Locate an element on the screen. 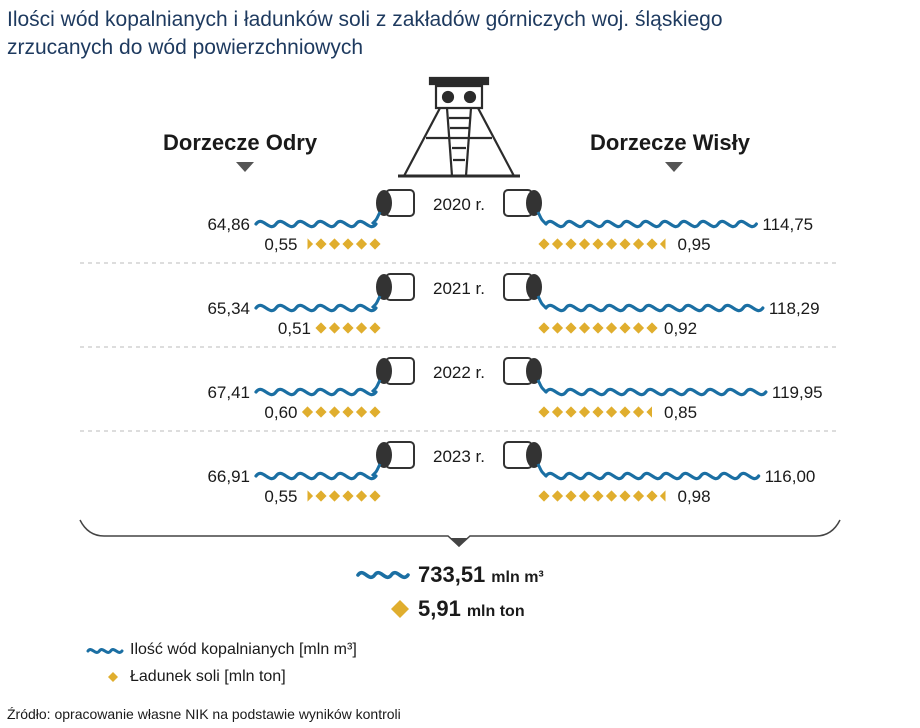 This screenshot has width=920, height=728. year-label: 2020 r. is located at coordinates (459, 204).